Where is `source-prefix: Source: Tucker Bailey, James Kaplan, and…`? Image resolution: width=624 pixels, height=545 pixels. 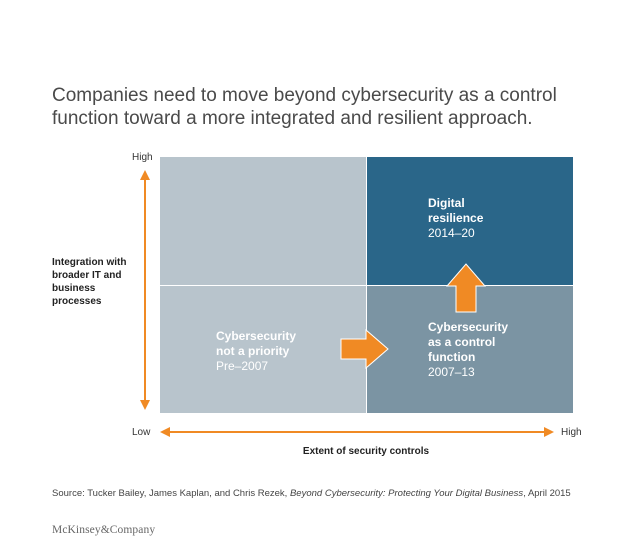 source-prefix: Source: Tucker Bailey, James Kaplan, and… is located at coordinates (171, 493).